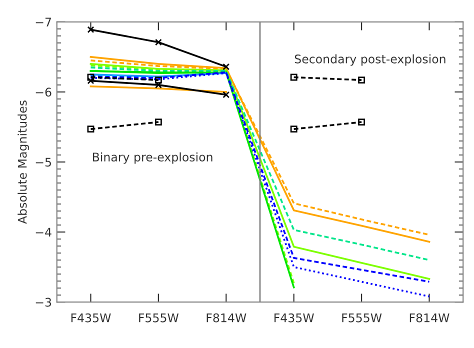 The width and height of the screenshot is (474, 348). I want to click on y-tick-label: −5, so click(43, 162).